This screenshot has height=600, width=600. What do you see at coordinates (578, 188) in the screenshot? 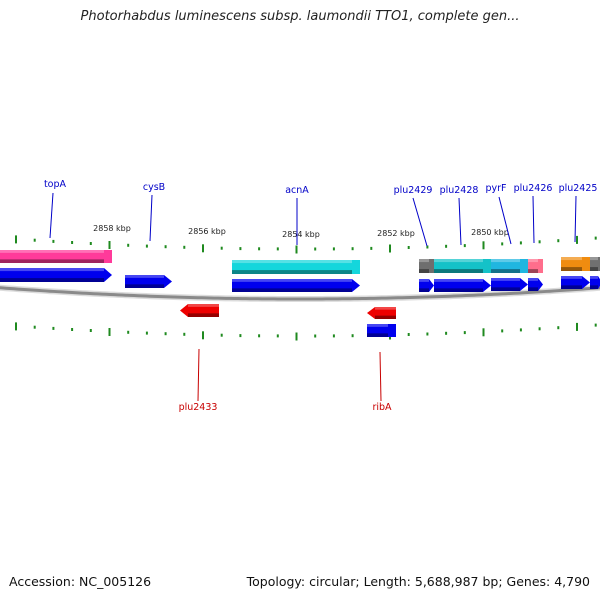
I see `gene-label-plu2425: plu2425` at bounding box center [578, 188].